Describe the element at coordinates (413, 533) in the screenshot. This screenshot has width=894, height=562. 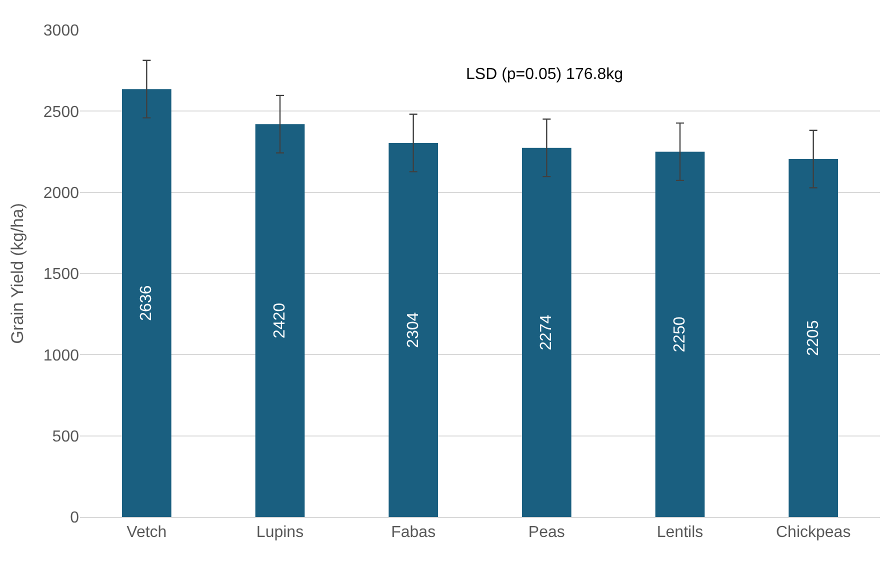
I see `x-tick-label: Fabas` at that location.